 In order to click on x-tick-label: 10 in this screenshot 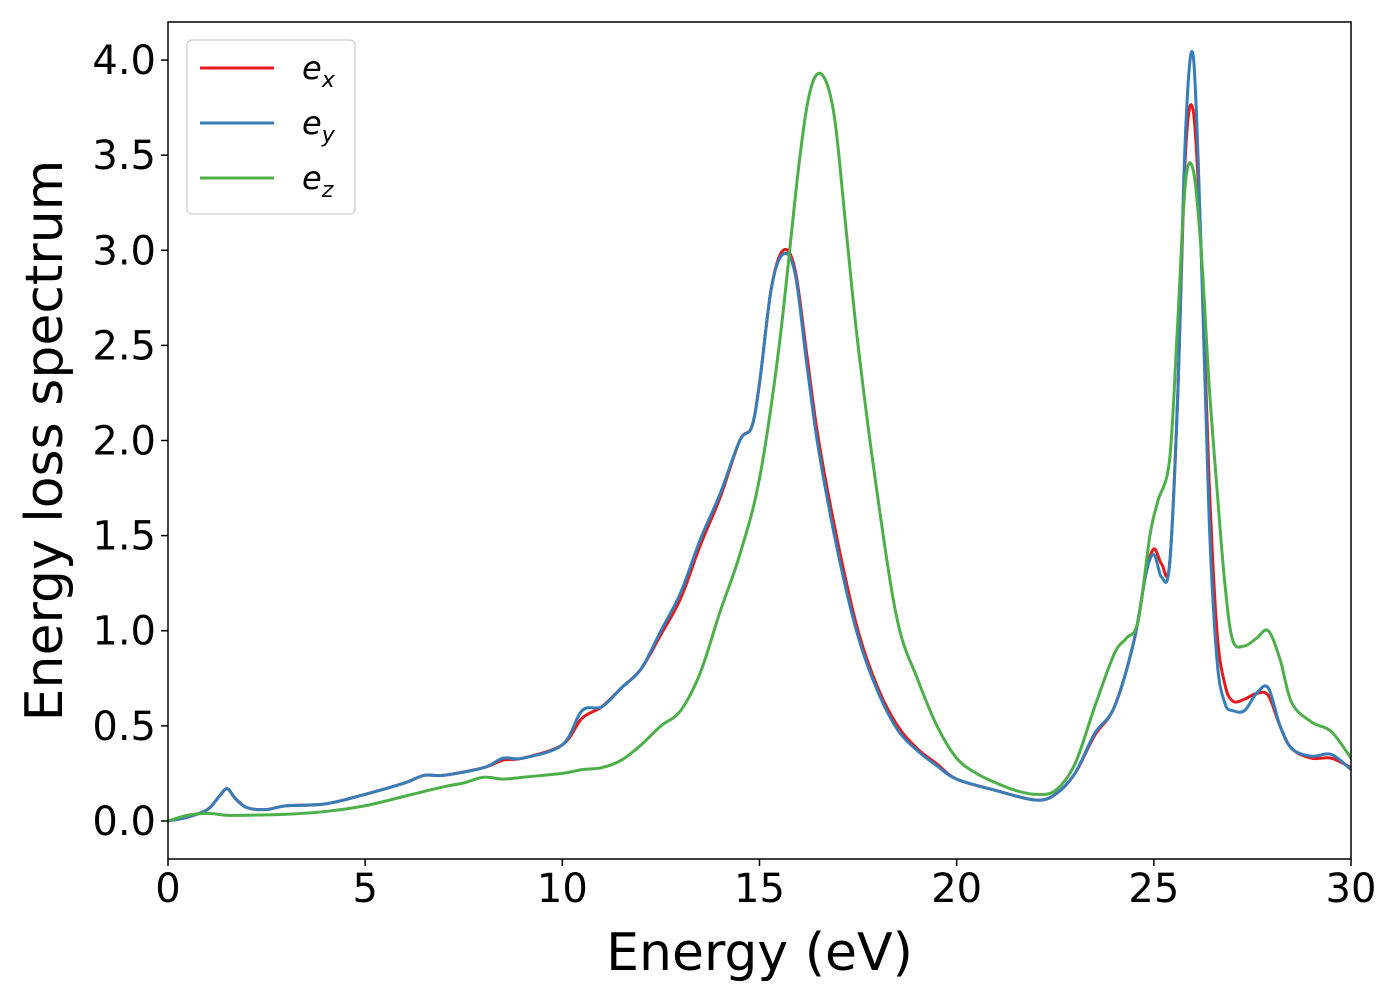, I will do `click(562, 889)`.